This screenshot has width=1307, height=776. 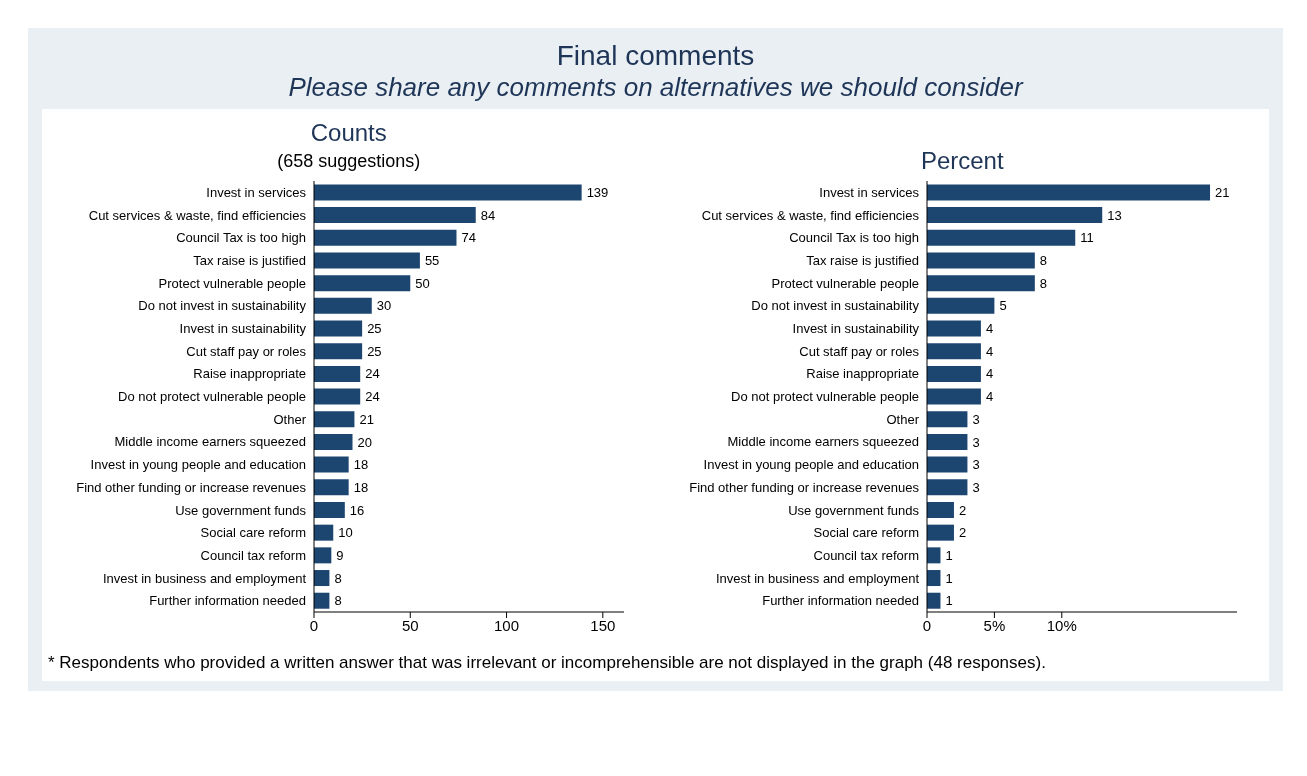 I want to click on data-label: 11, so click(x=1087, y=238).